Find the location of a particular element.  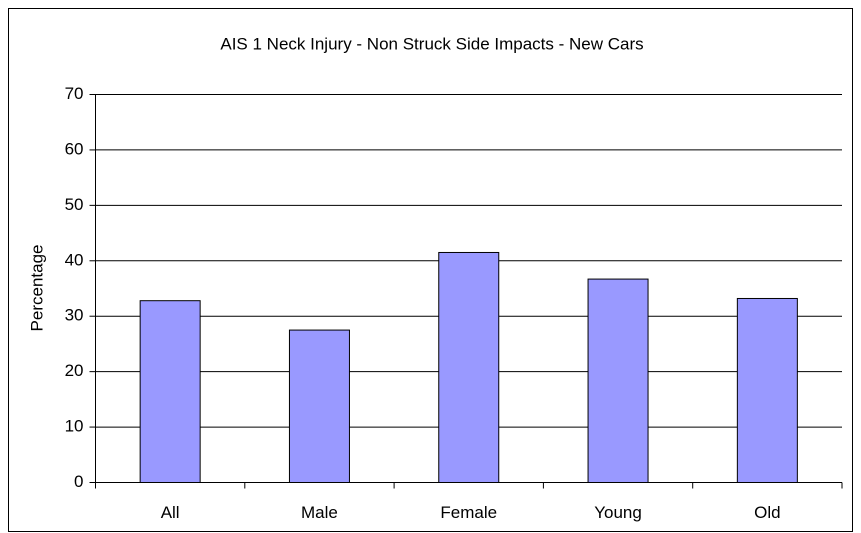

y-axis-label: Percentage is located at coordinates (36, 288).